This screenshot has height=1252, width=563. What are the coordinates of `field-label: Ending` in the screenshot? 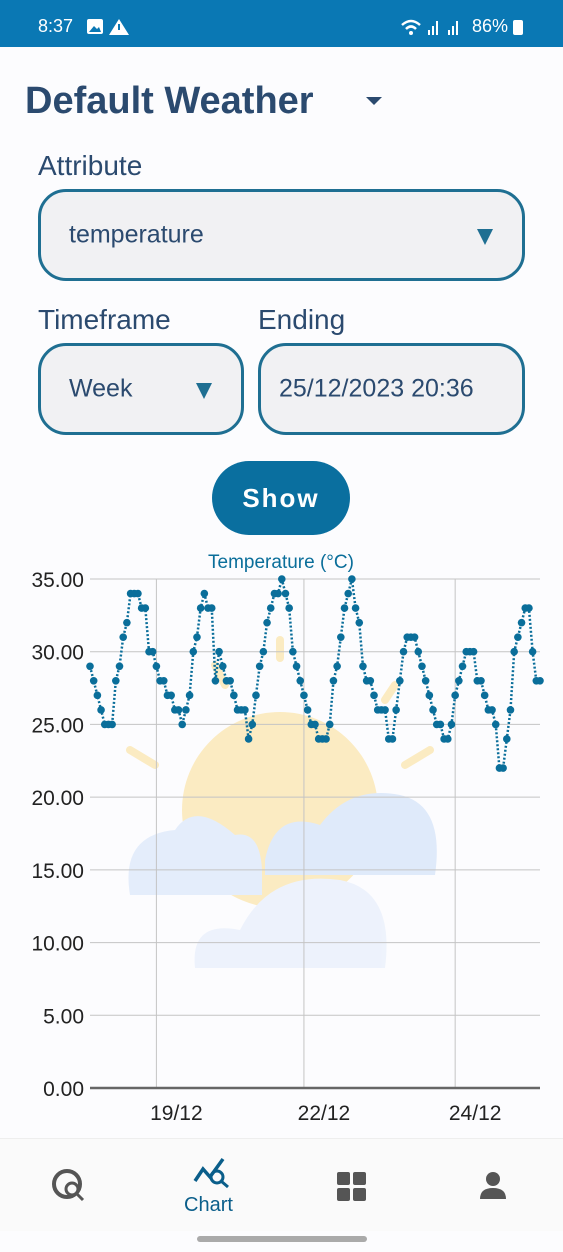 It's located at (302, 319).